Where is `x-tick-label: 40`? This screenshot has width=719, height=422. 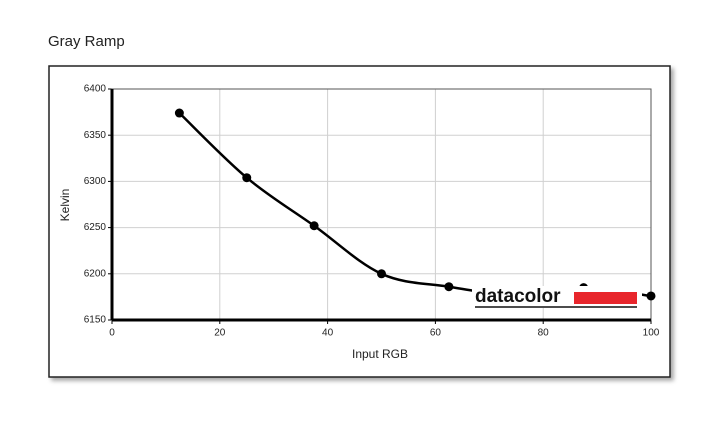
x-tick-label: 40 is located at coordinates (328, 333).